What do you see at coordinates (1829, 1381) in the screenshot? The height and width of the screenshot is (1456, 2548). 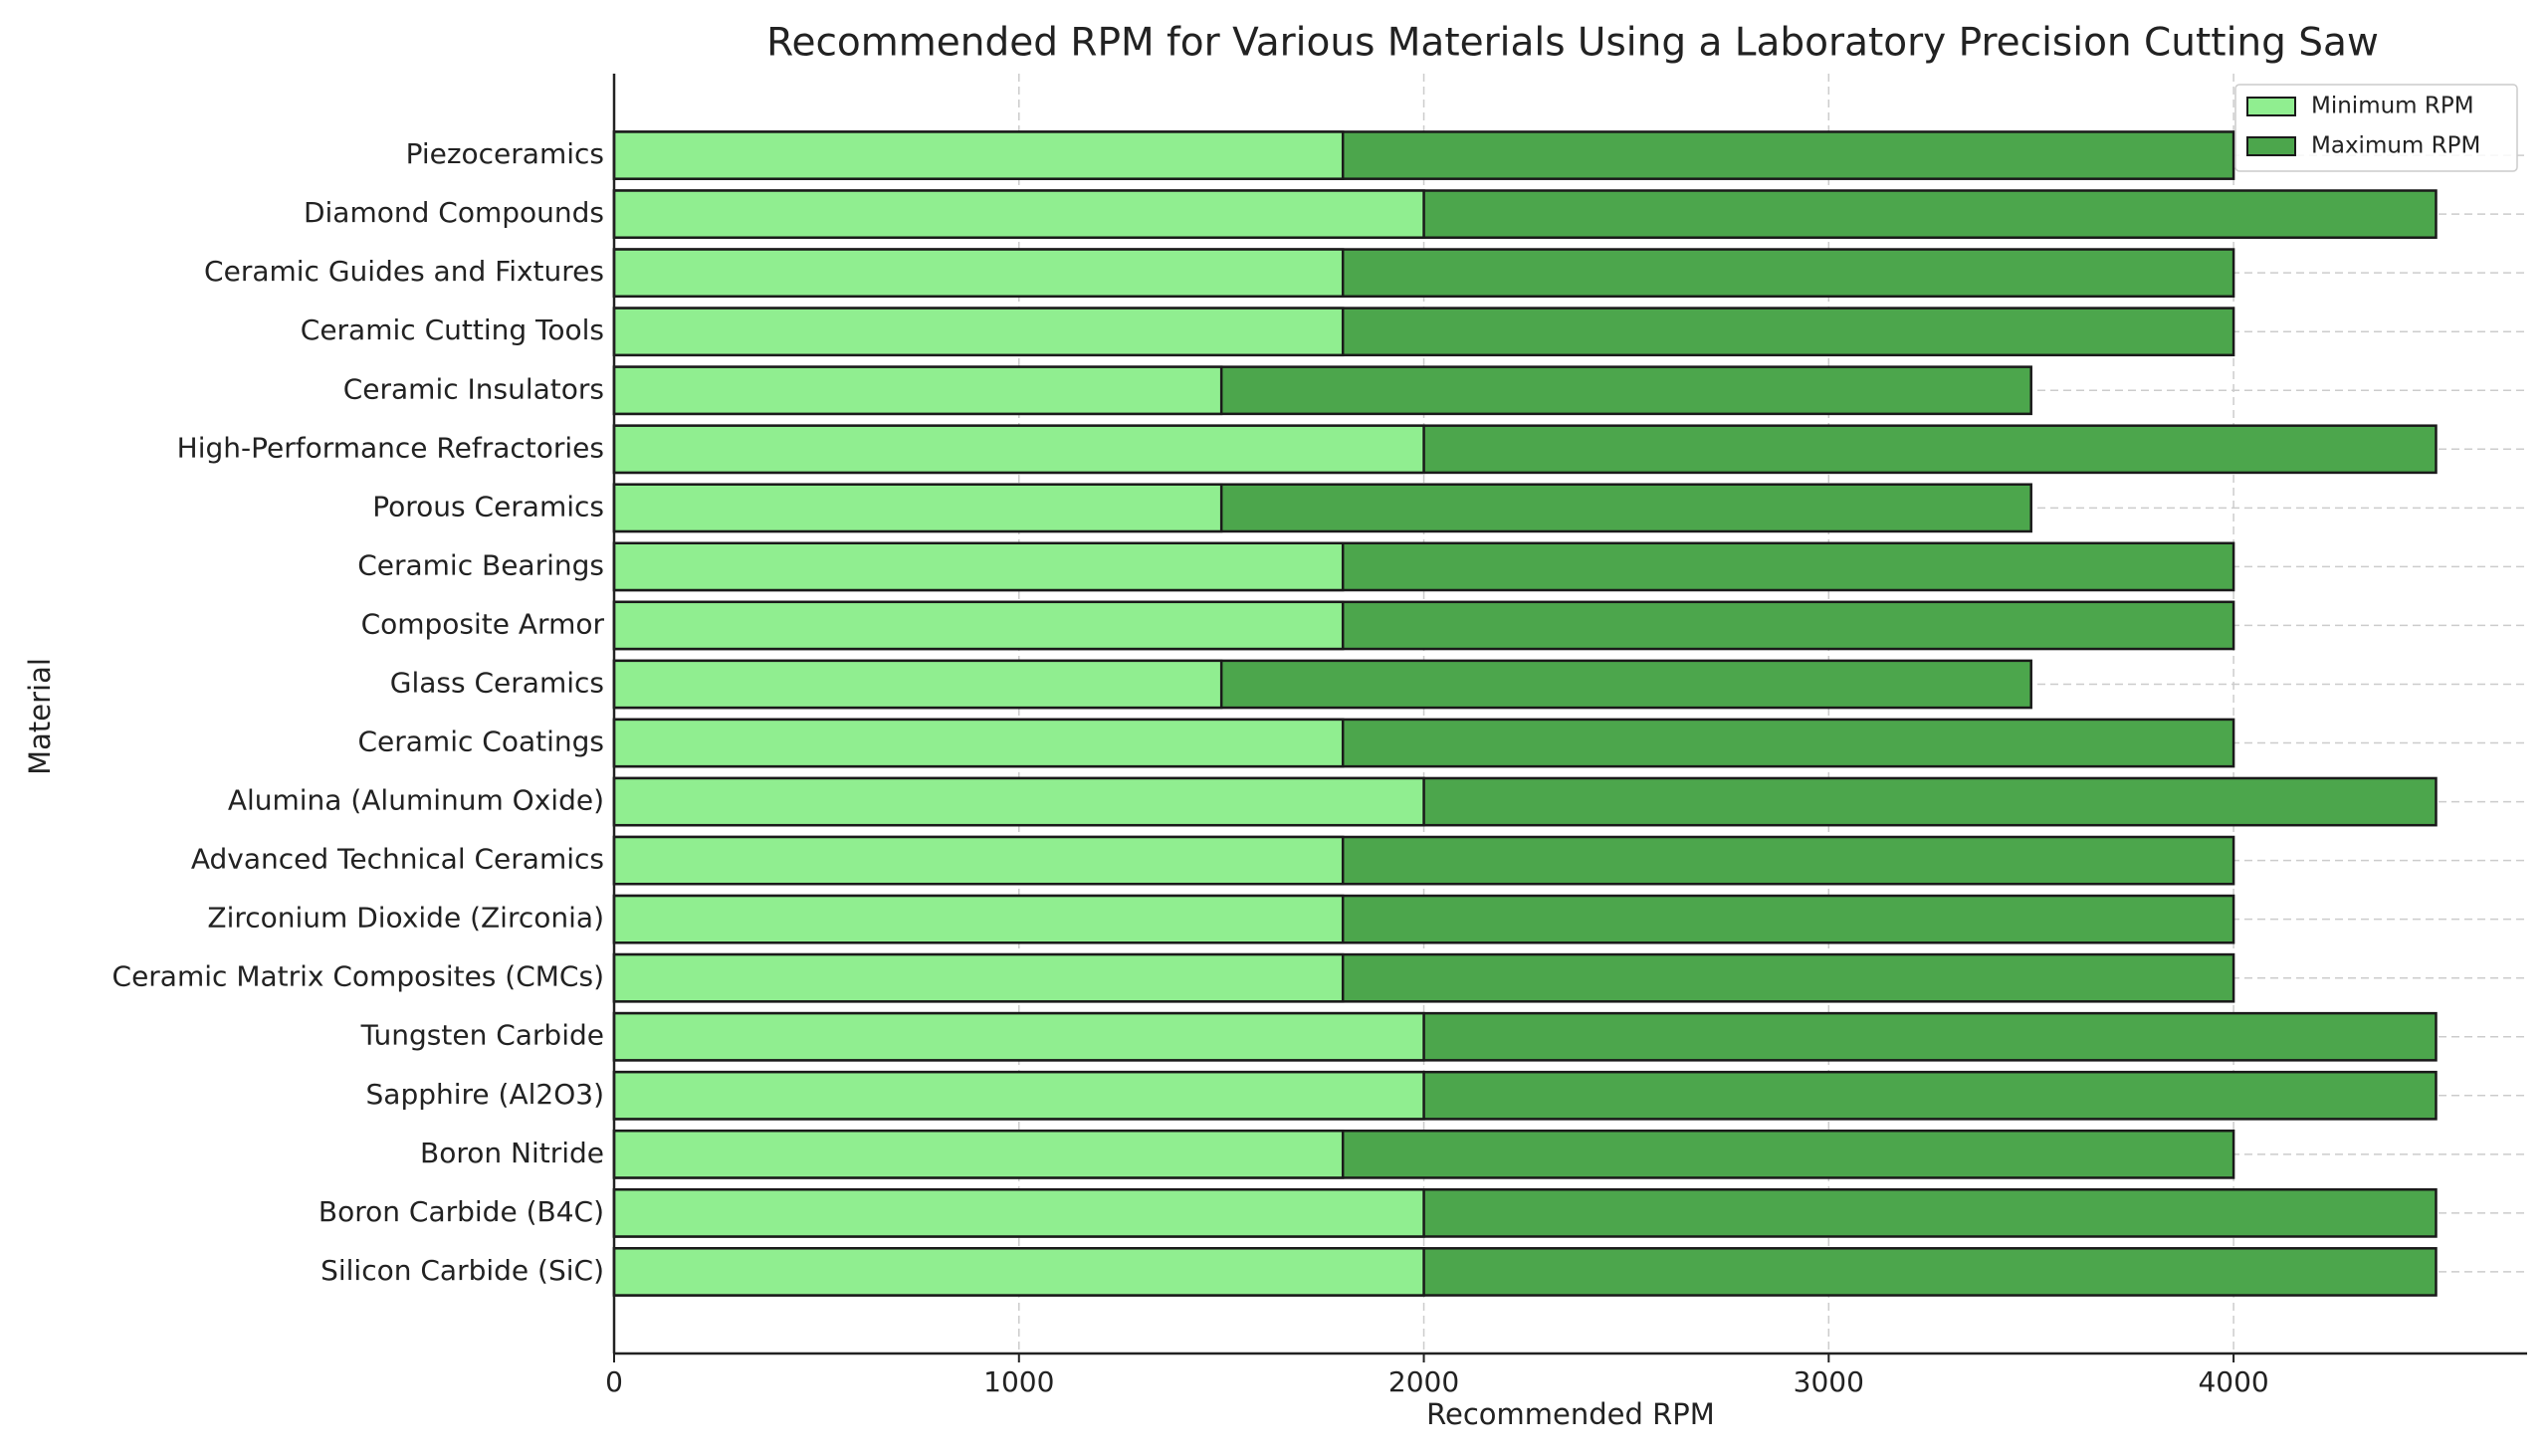 I see `x-tick-label: 3000` at bounding box center [1829, 1381].